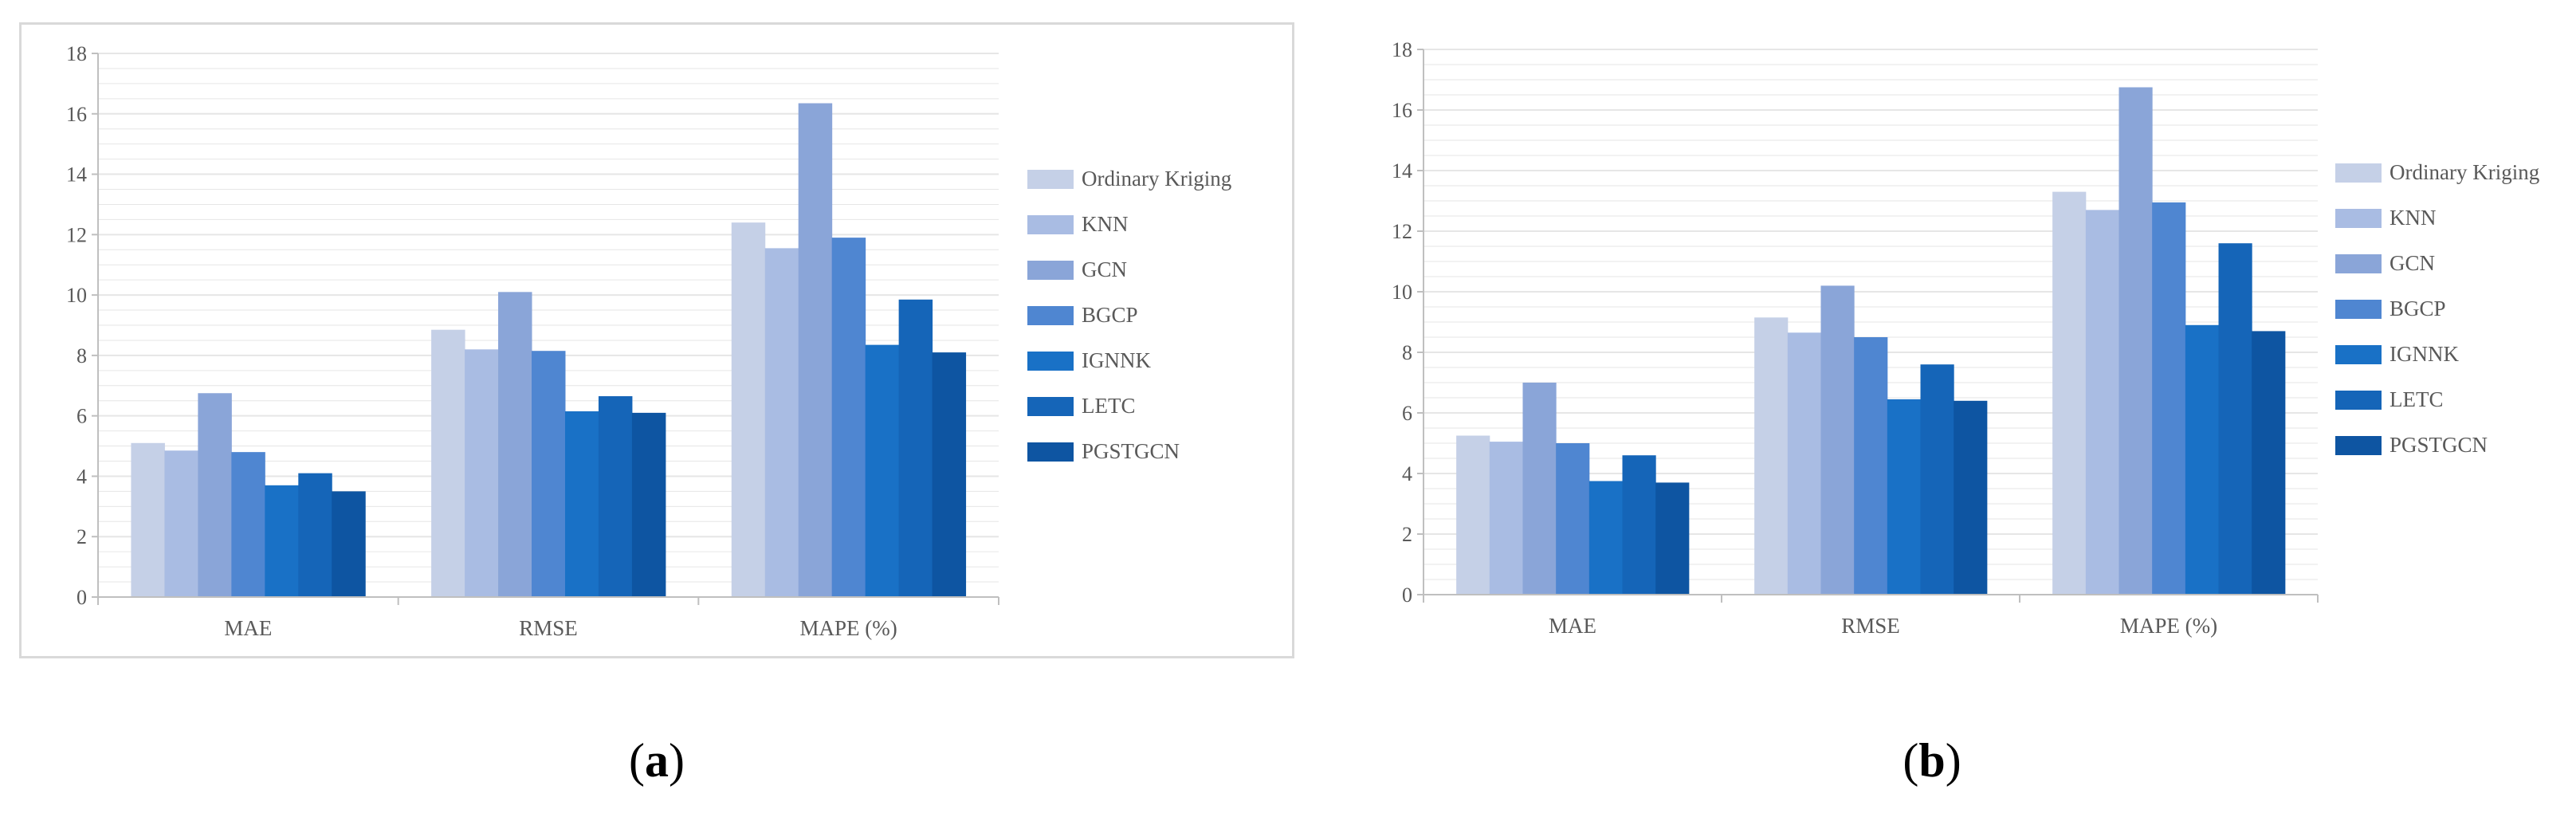 The height and width of the screenshot is (829, 2576). I want to click on y-tick-label: 6, so click(1407, 413).